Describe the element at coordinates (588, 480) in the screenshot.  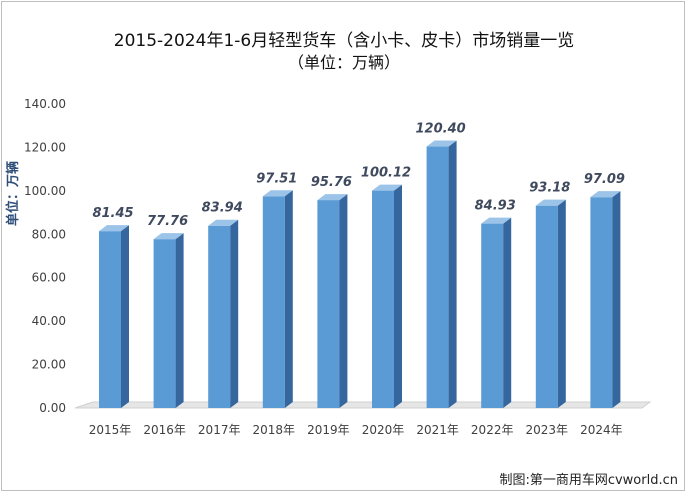
I see `credit-text: 制图:第一商用车网cvworld.cn` at that location.